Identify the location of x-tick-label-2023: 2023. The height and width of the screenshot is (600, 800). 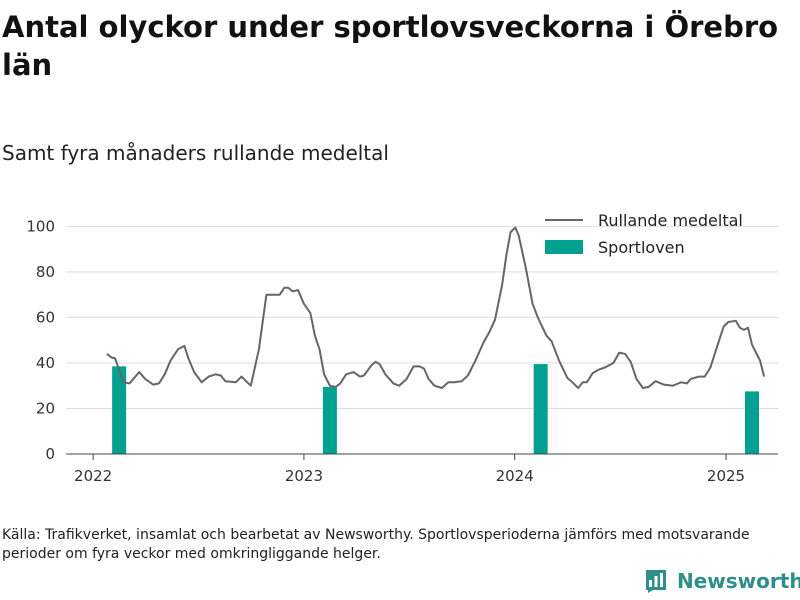
(304, 476).